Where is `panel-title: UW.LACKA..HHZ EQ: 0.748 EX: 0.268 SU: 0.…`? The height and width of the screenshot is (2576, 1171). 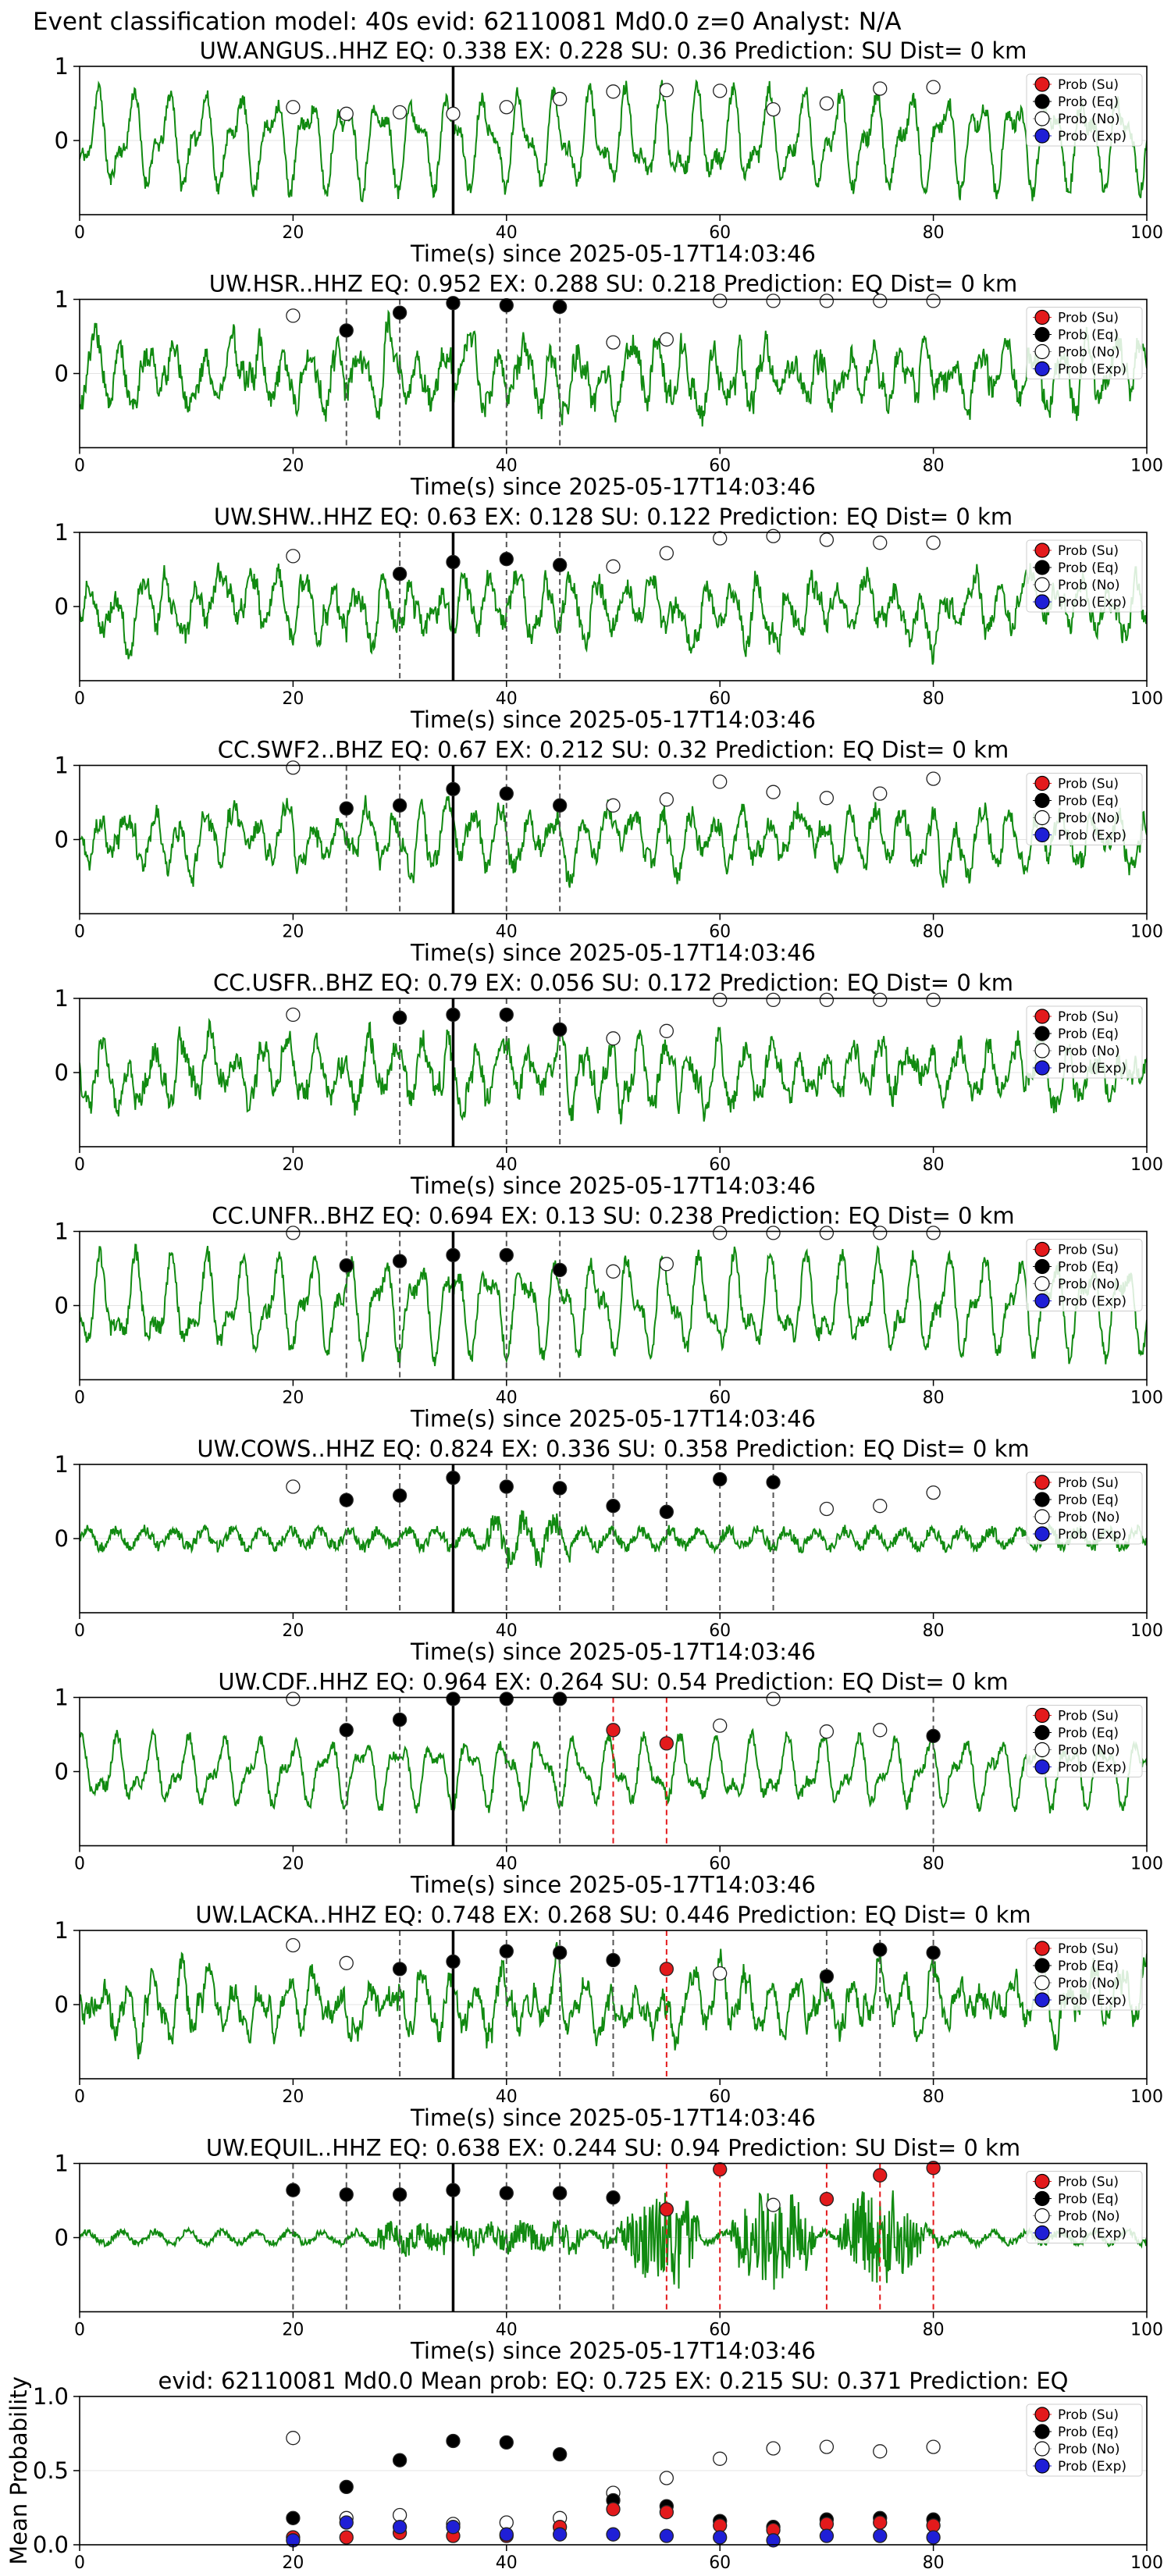
panel-title: UW.LACKA..HHZ EQ: 0.748 EX: 0.268 SU: 0.… is located at coordinates (612, 1915).